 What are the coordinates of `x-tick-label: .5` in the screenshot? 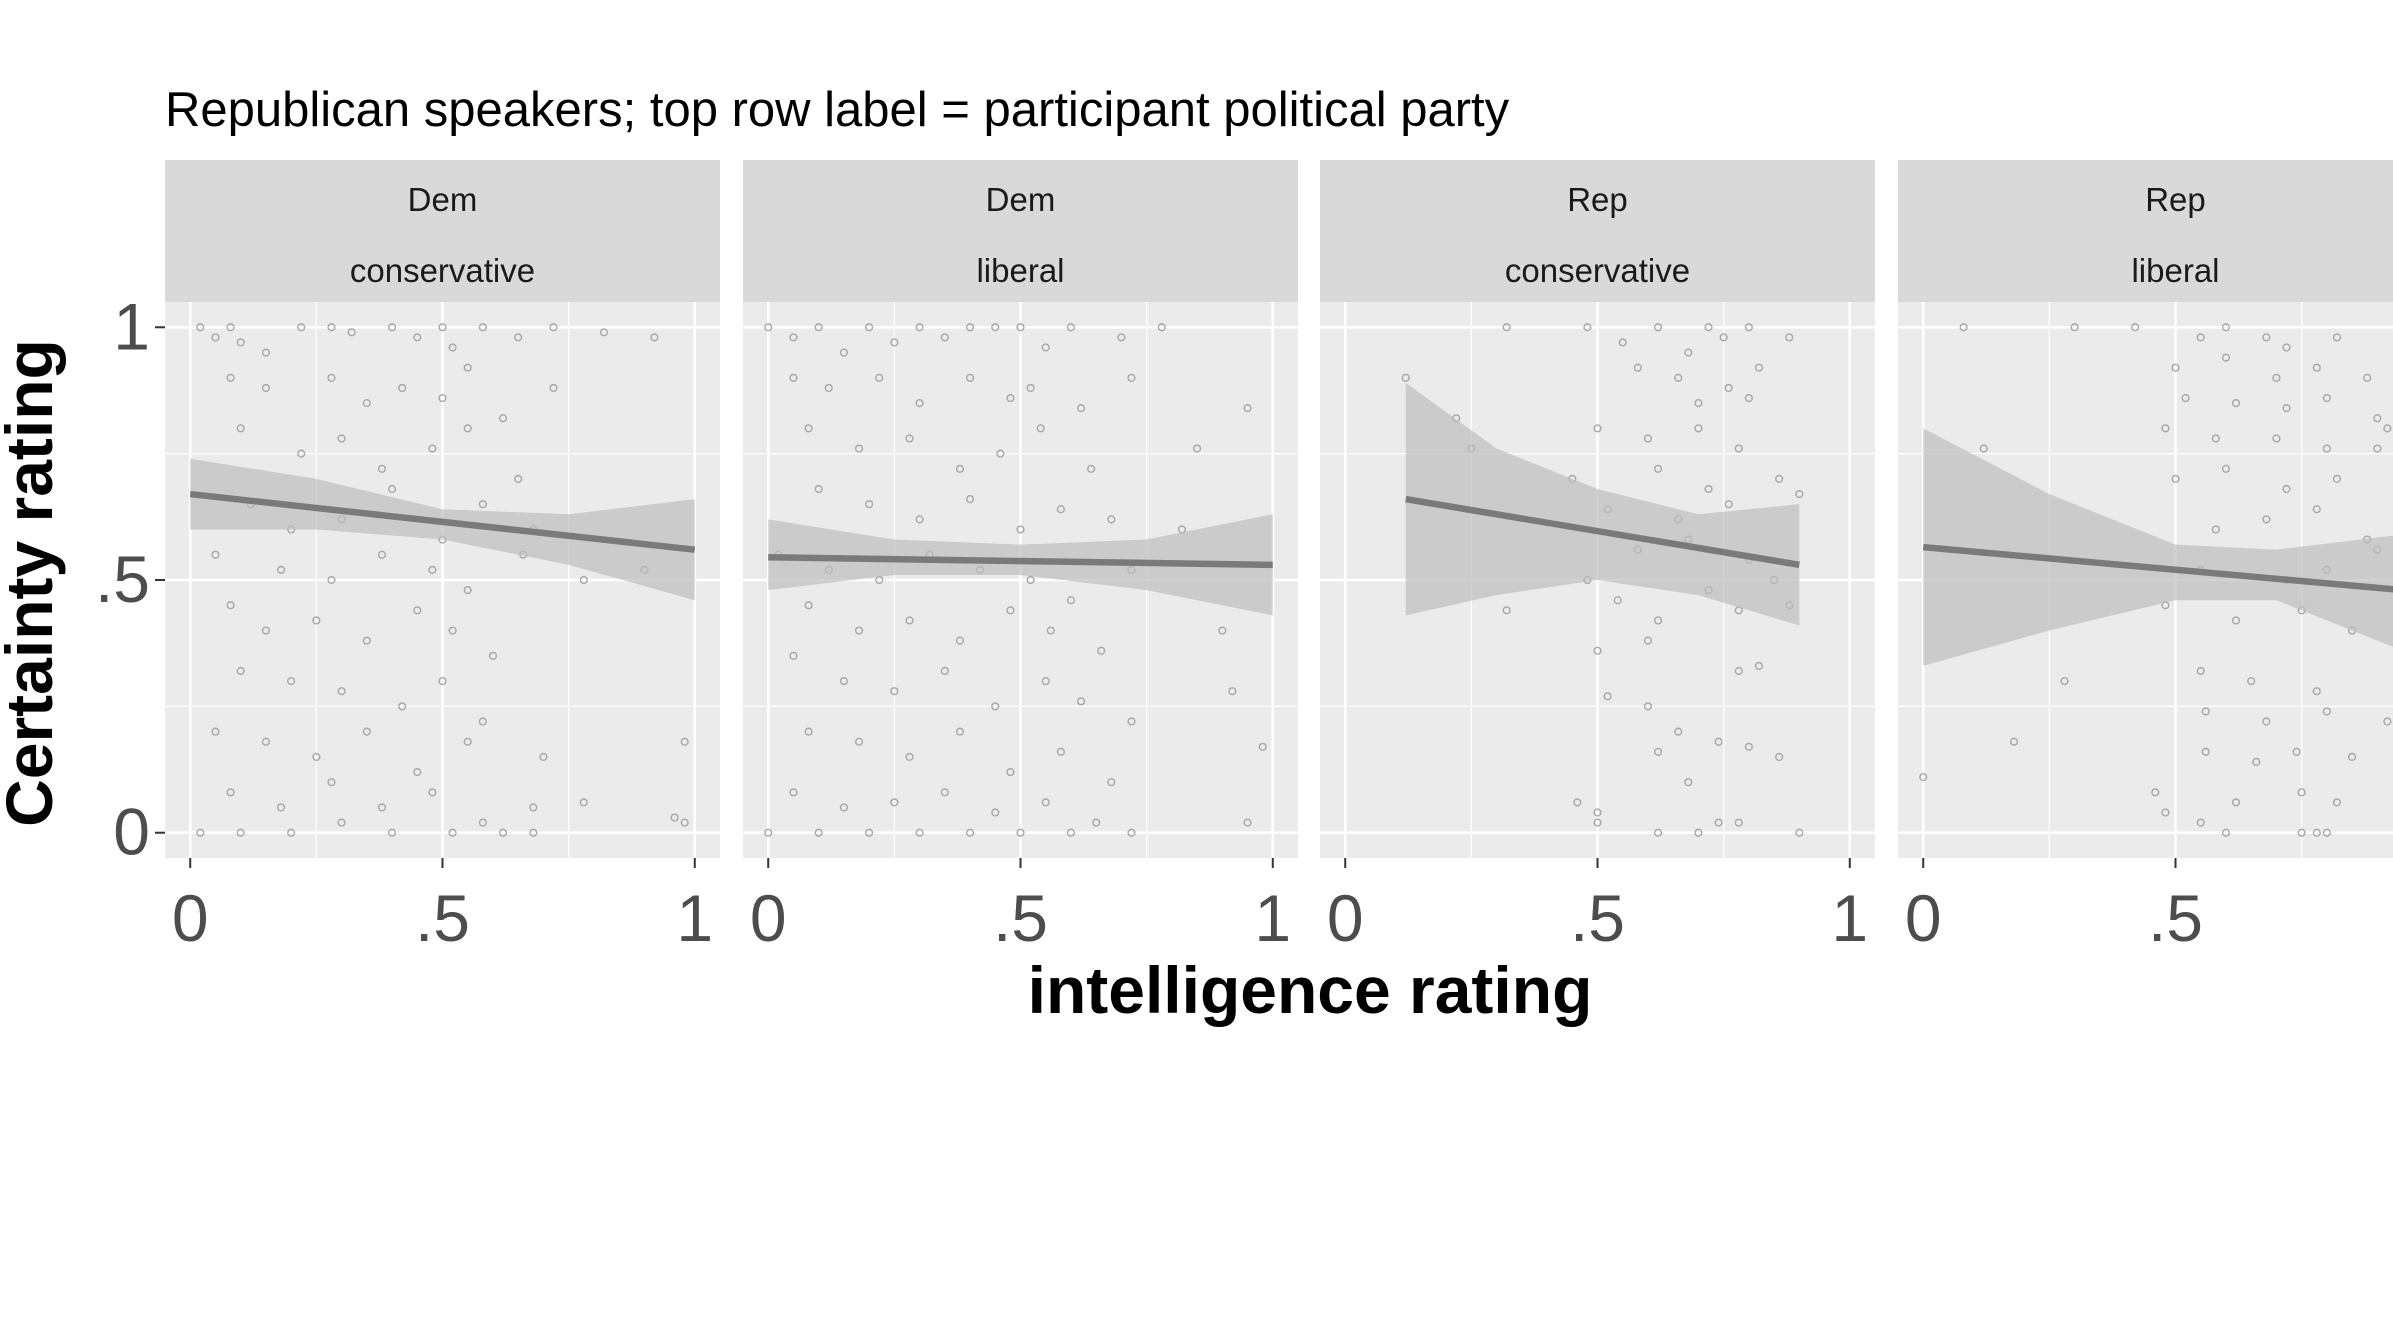 It's located at (1597, 918).